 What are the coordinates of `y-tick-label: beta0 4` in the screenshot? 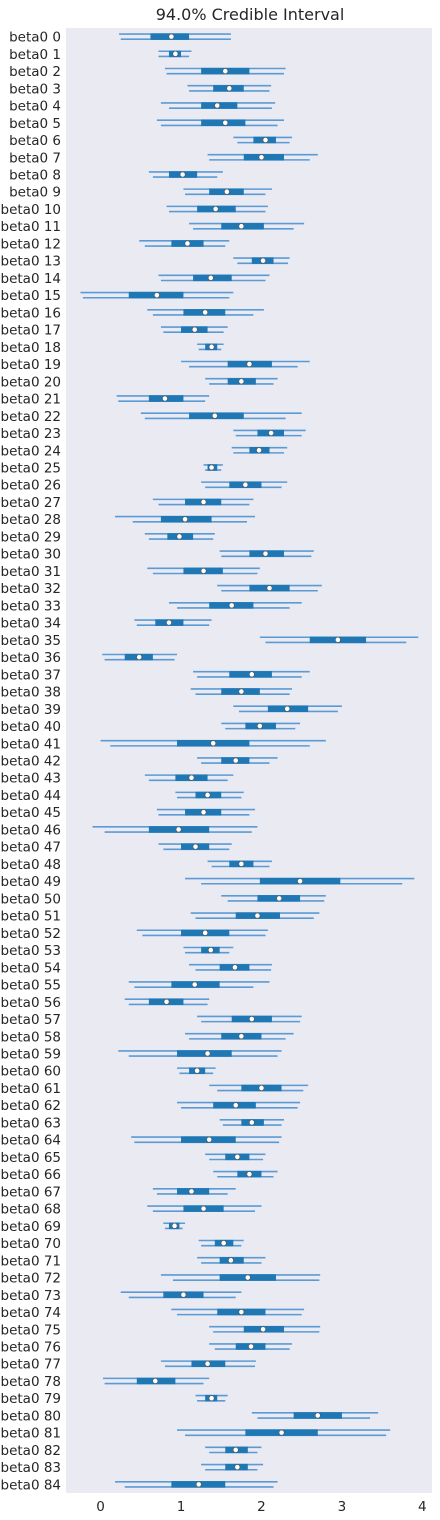 It's located at (35, 107).